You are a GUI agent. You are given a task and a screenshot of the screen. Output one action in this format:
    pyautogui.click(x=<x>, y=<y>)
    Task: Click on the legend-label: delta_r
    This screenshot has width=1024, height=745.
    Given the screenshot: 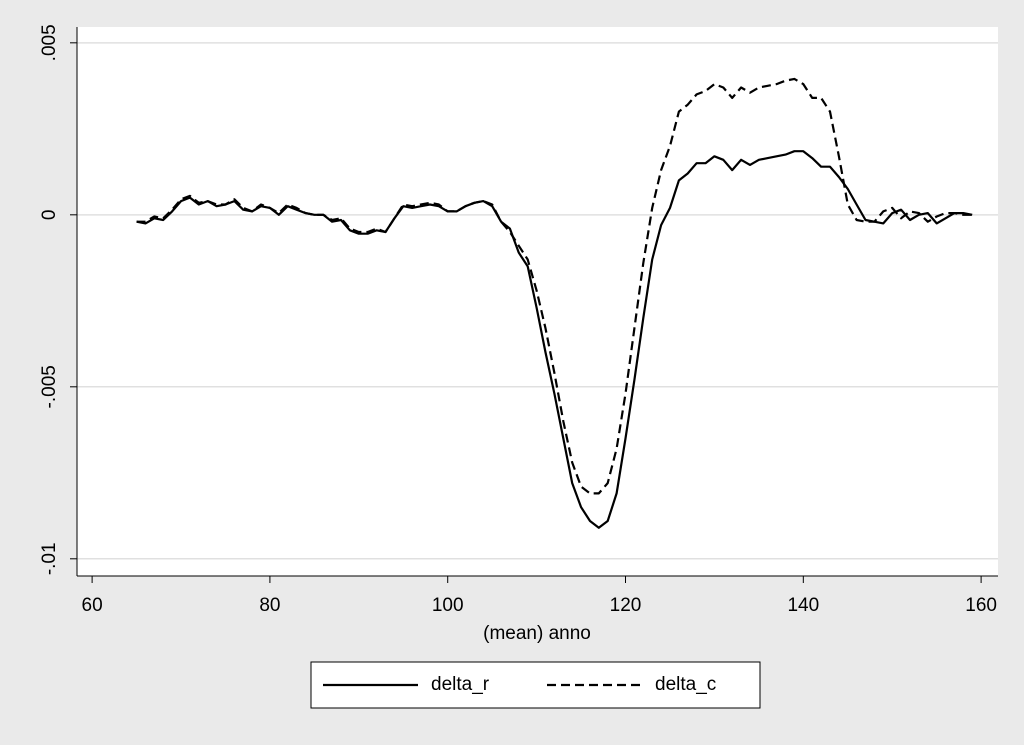 What is the action you would take?
    pyautogui.click(x=460, y=684)
    